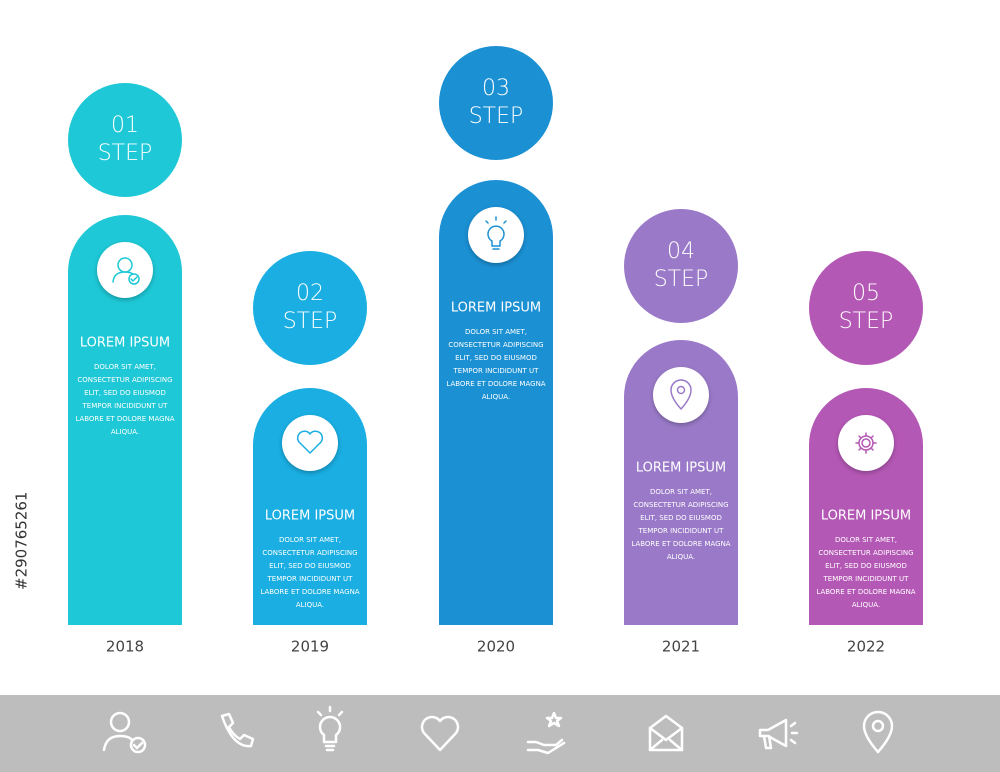  I want to click on year: 2018, so click(125, 647).